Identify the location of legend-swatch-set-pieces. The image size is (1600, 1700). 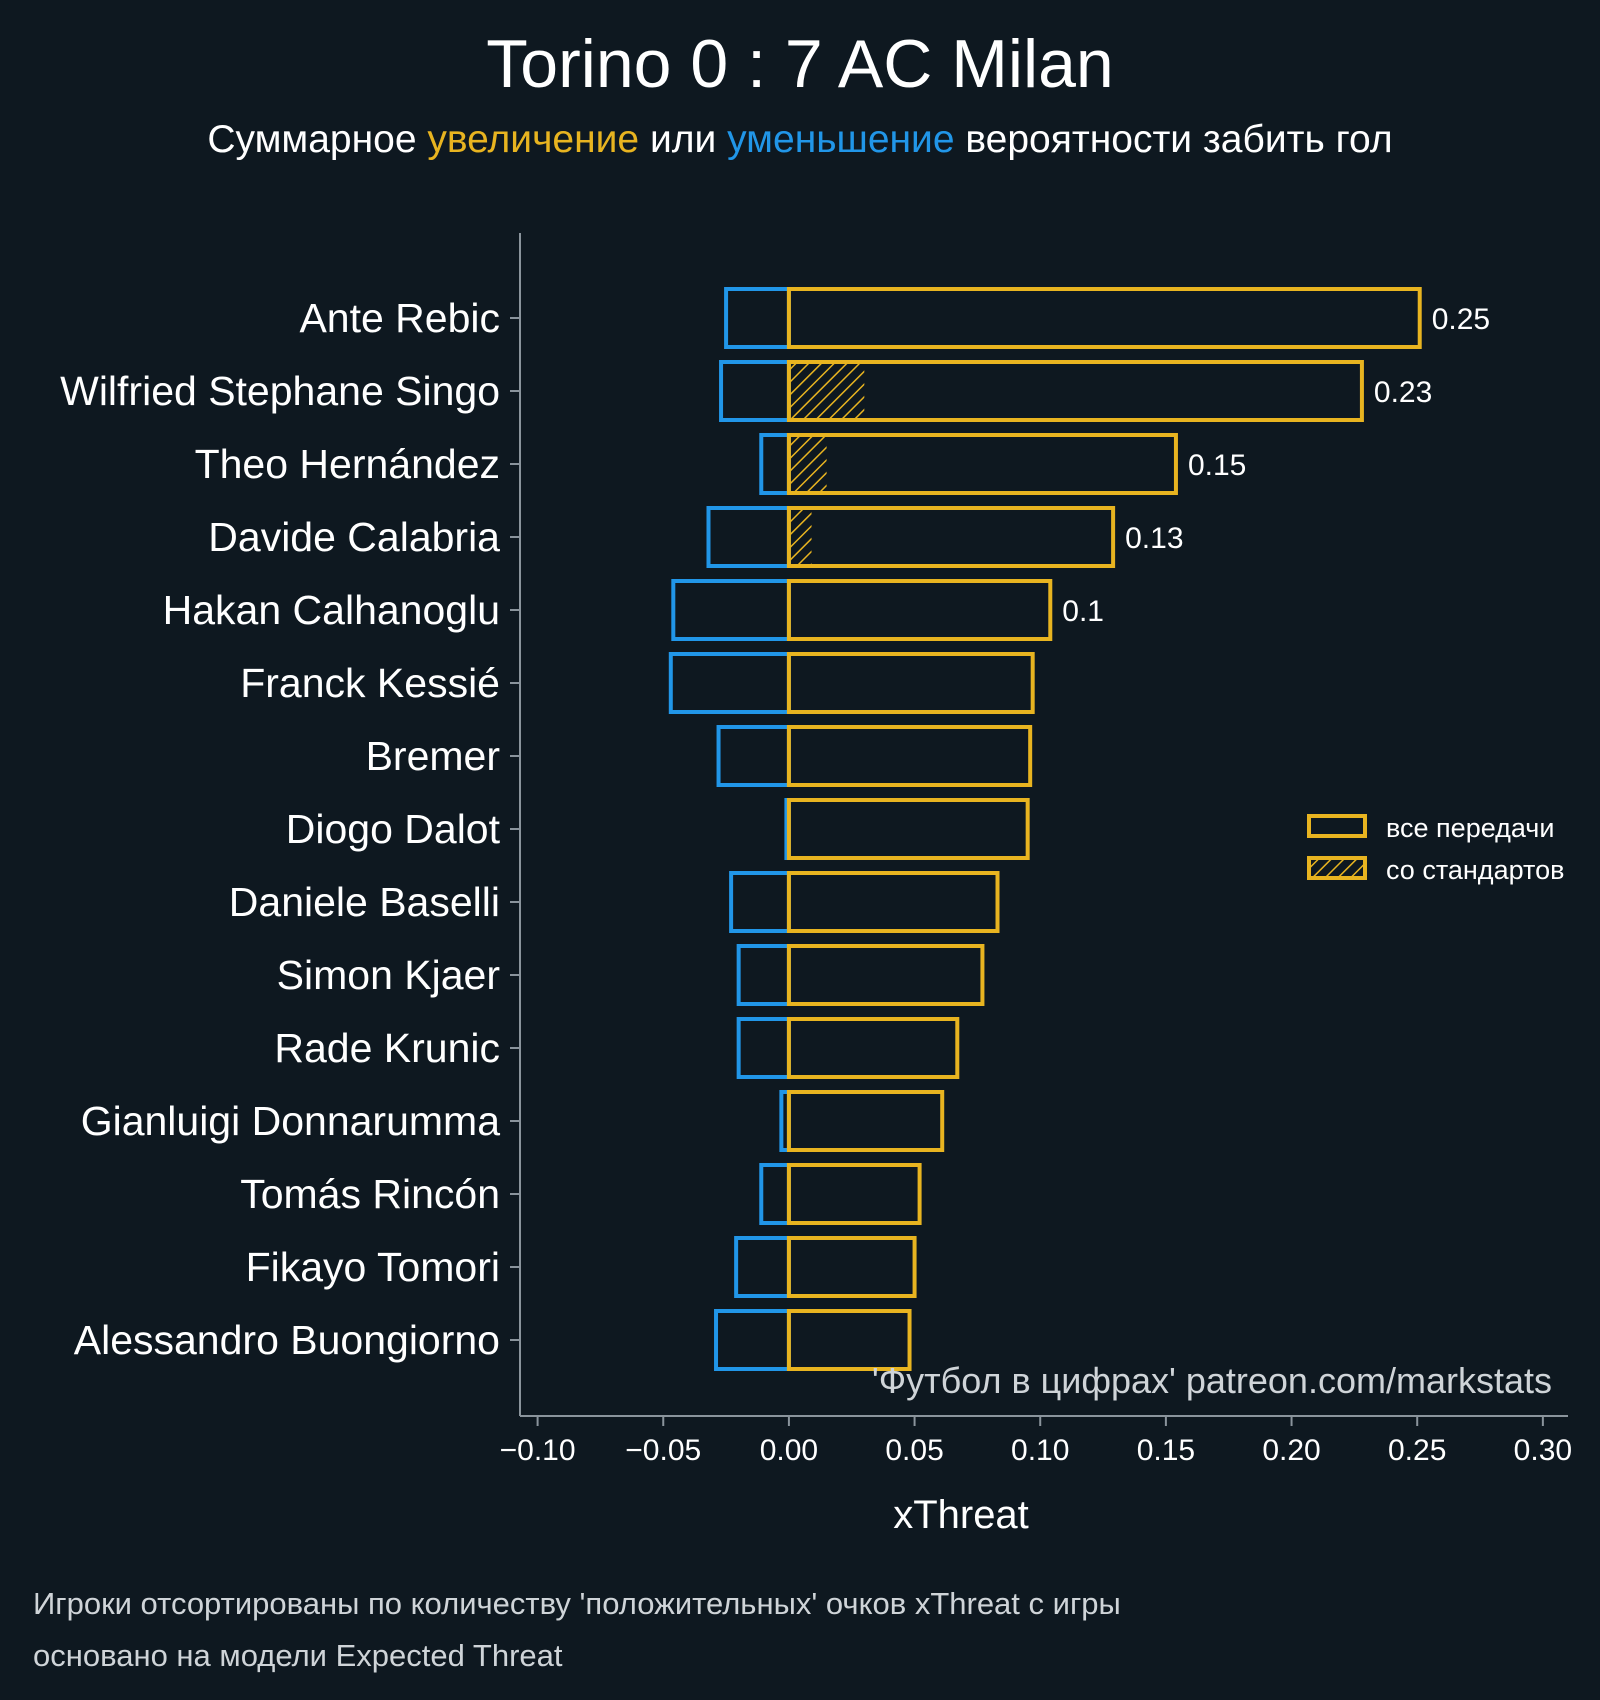
(1337, 868).